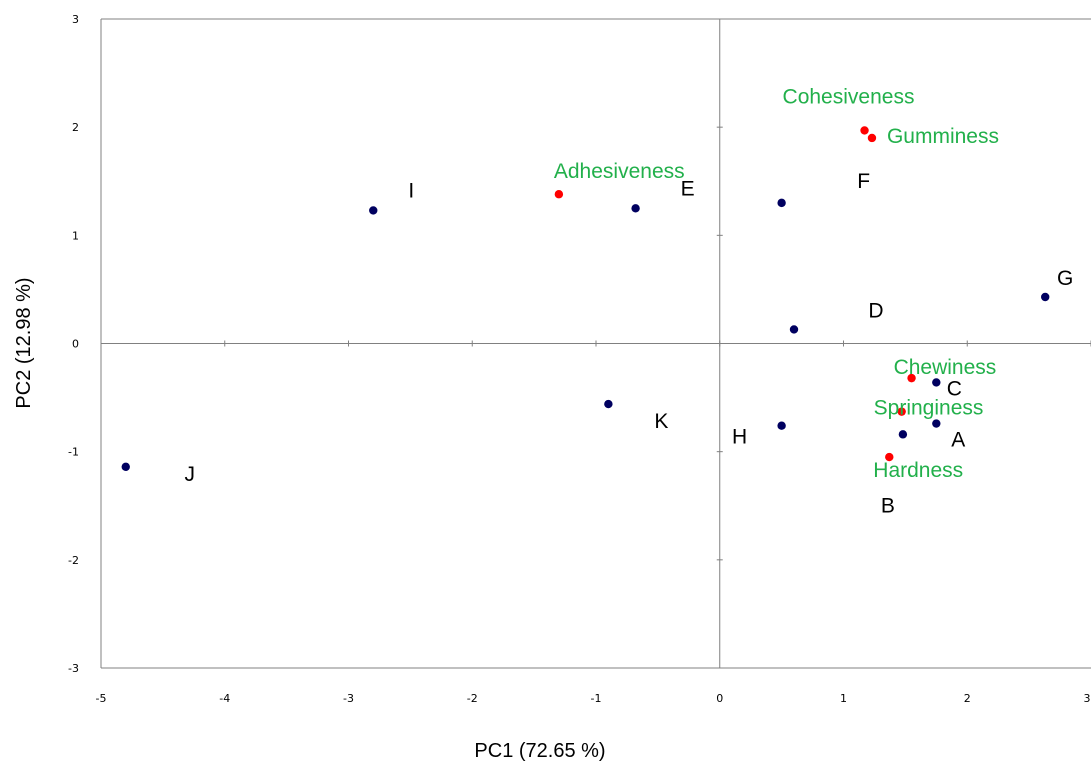 The height and width of the screenshot is (765, 1091). What do you see at coordinates (864, 130) in the screenshot?
I see `variable-point-cohesiveness` at bounding box center [864, 130].